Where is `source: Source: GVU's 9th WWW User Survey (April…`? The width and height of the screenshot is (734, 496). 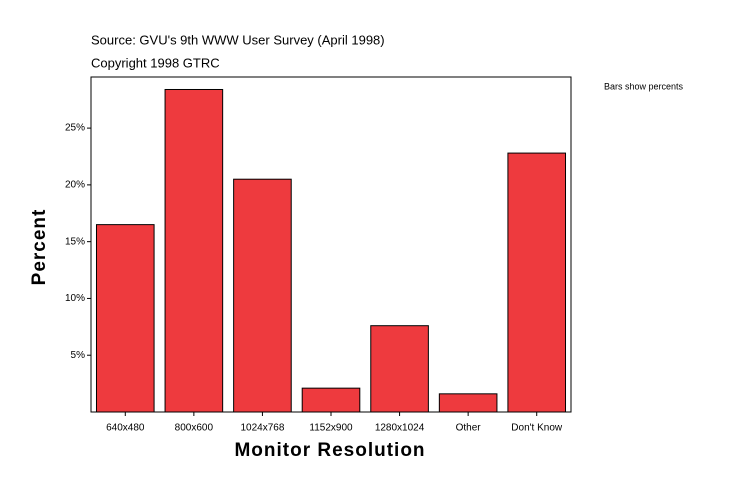 source: Source: GVU's 9th WWW User Survey (April… is located at coordinates (238, 39).